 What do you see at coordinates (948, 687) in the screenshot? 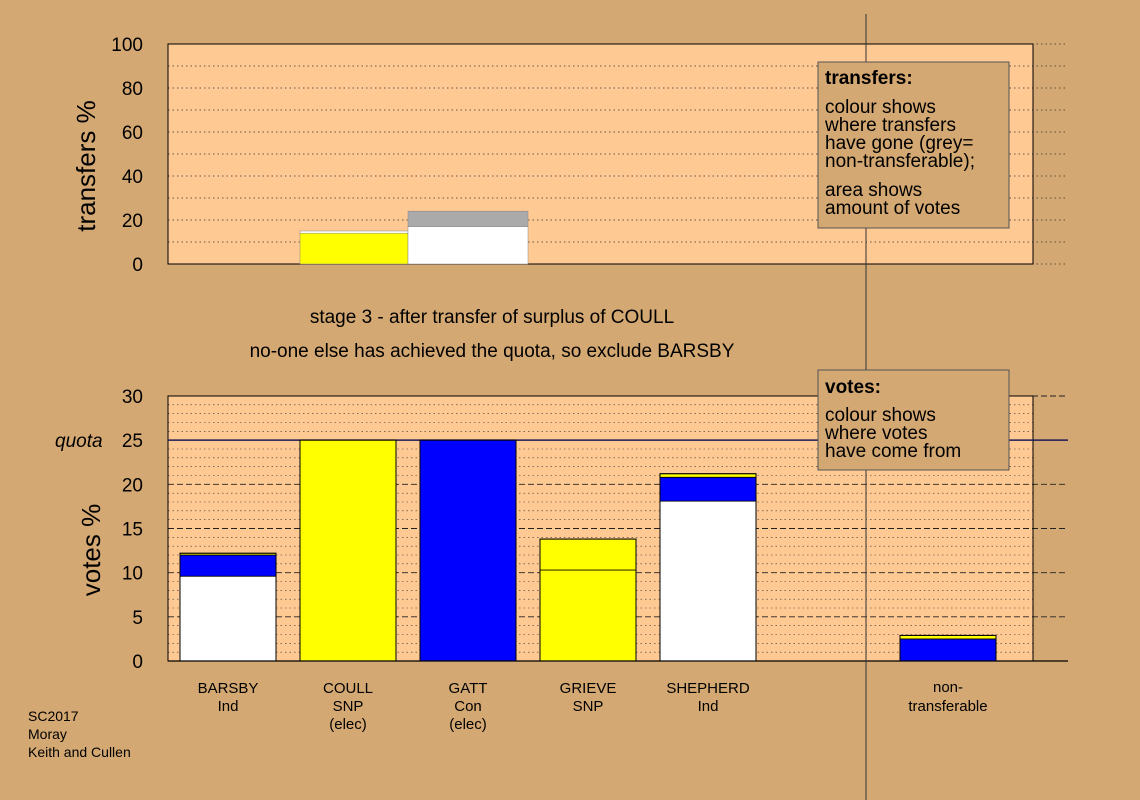
I see `nontransferable-label: non-` at bounding box center [948, 687].